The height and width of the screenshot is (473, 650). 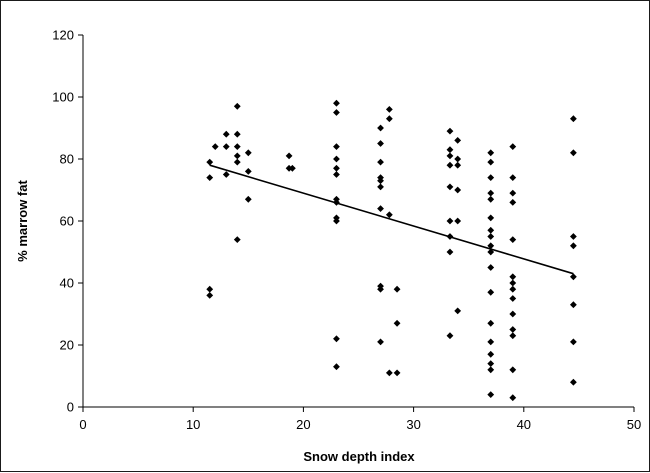 What do you see at coordinates (634, 424) in the screenshot?
I see `x-tick-label: 50` at bounding box center [634, 424].